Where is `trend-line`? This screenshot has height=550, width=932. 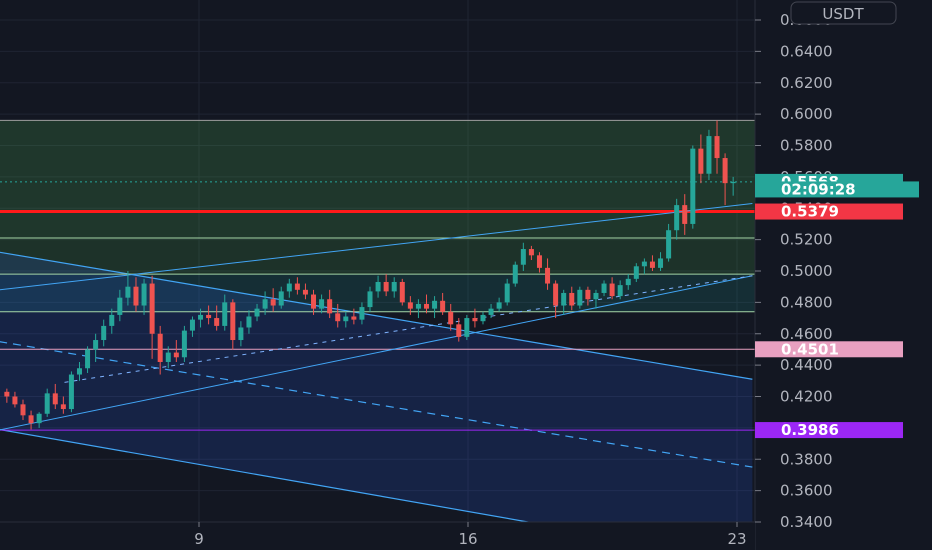
trend-line is located at coordinates (376, 247).